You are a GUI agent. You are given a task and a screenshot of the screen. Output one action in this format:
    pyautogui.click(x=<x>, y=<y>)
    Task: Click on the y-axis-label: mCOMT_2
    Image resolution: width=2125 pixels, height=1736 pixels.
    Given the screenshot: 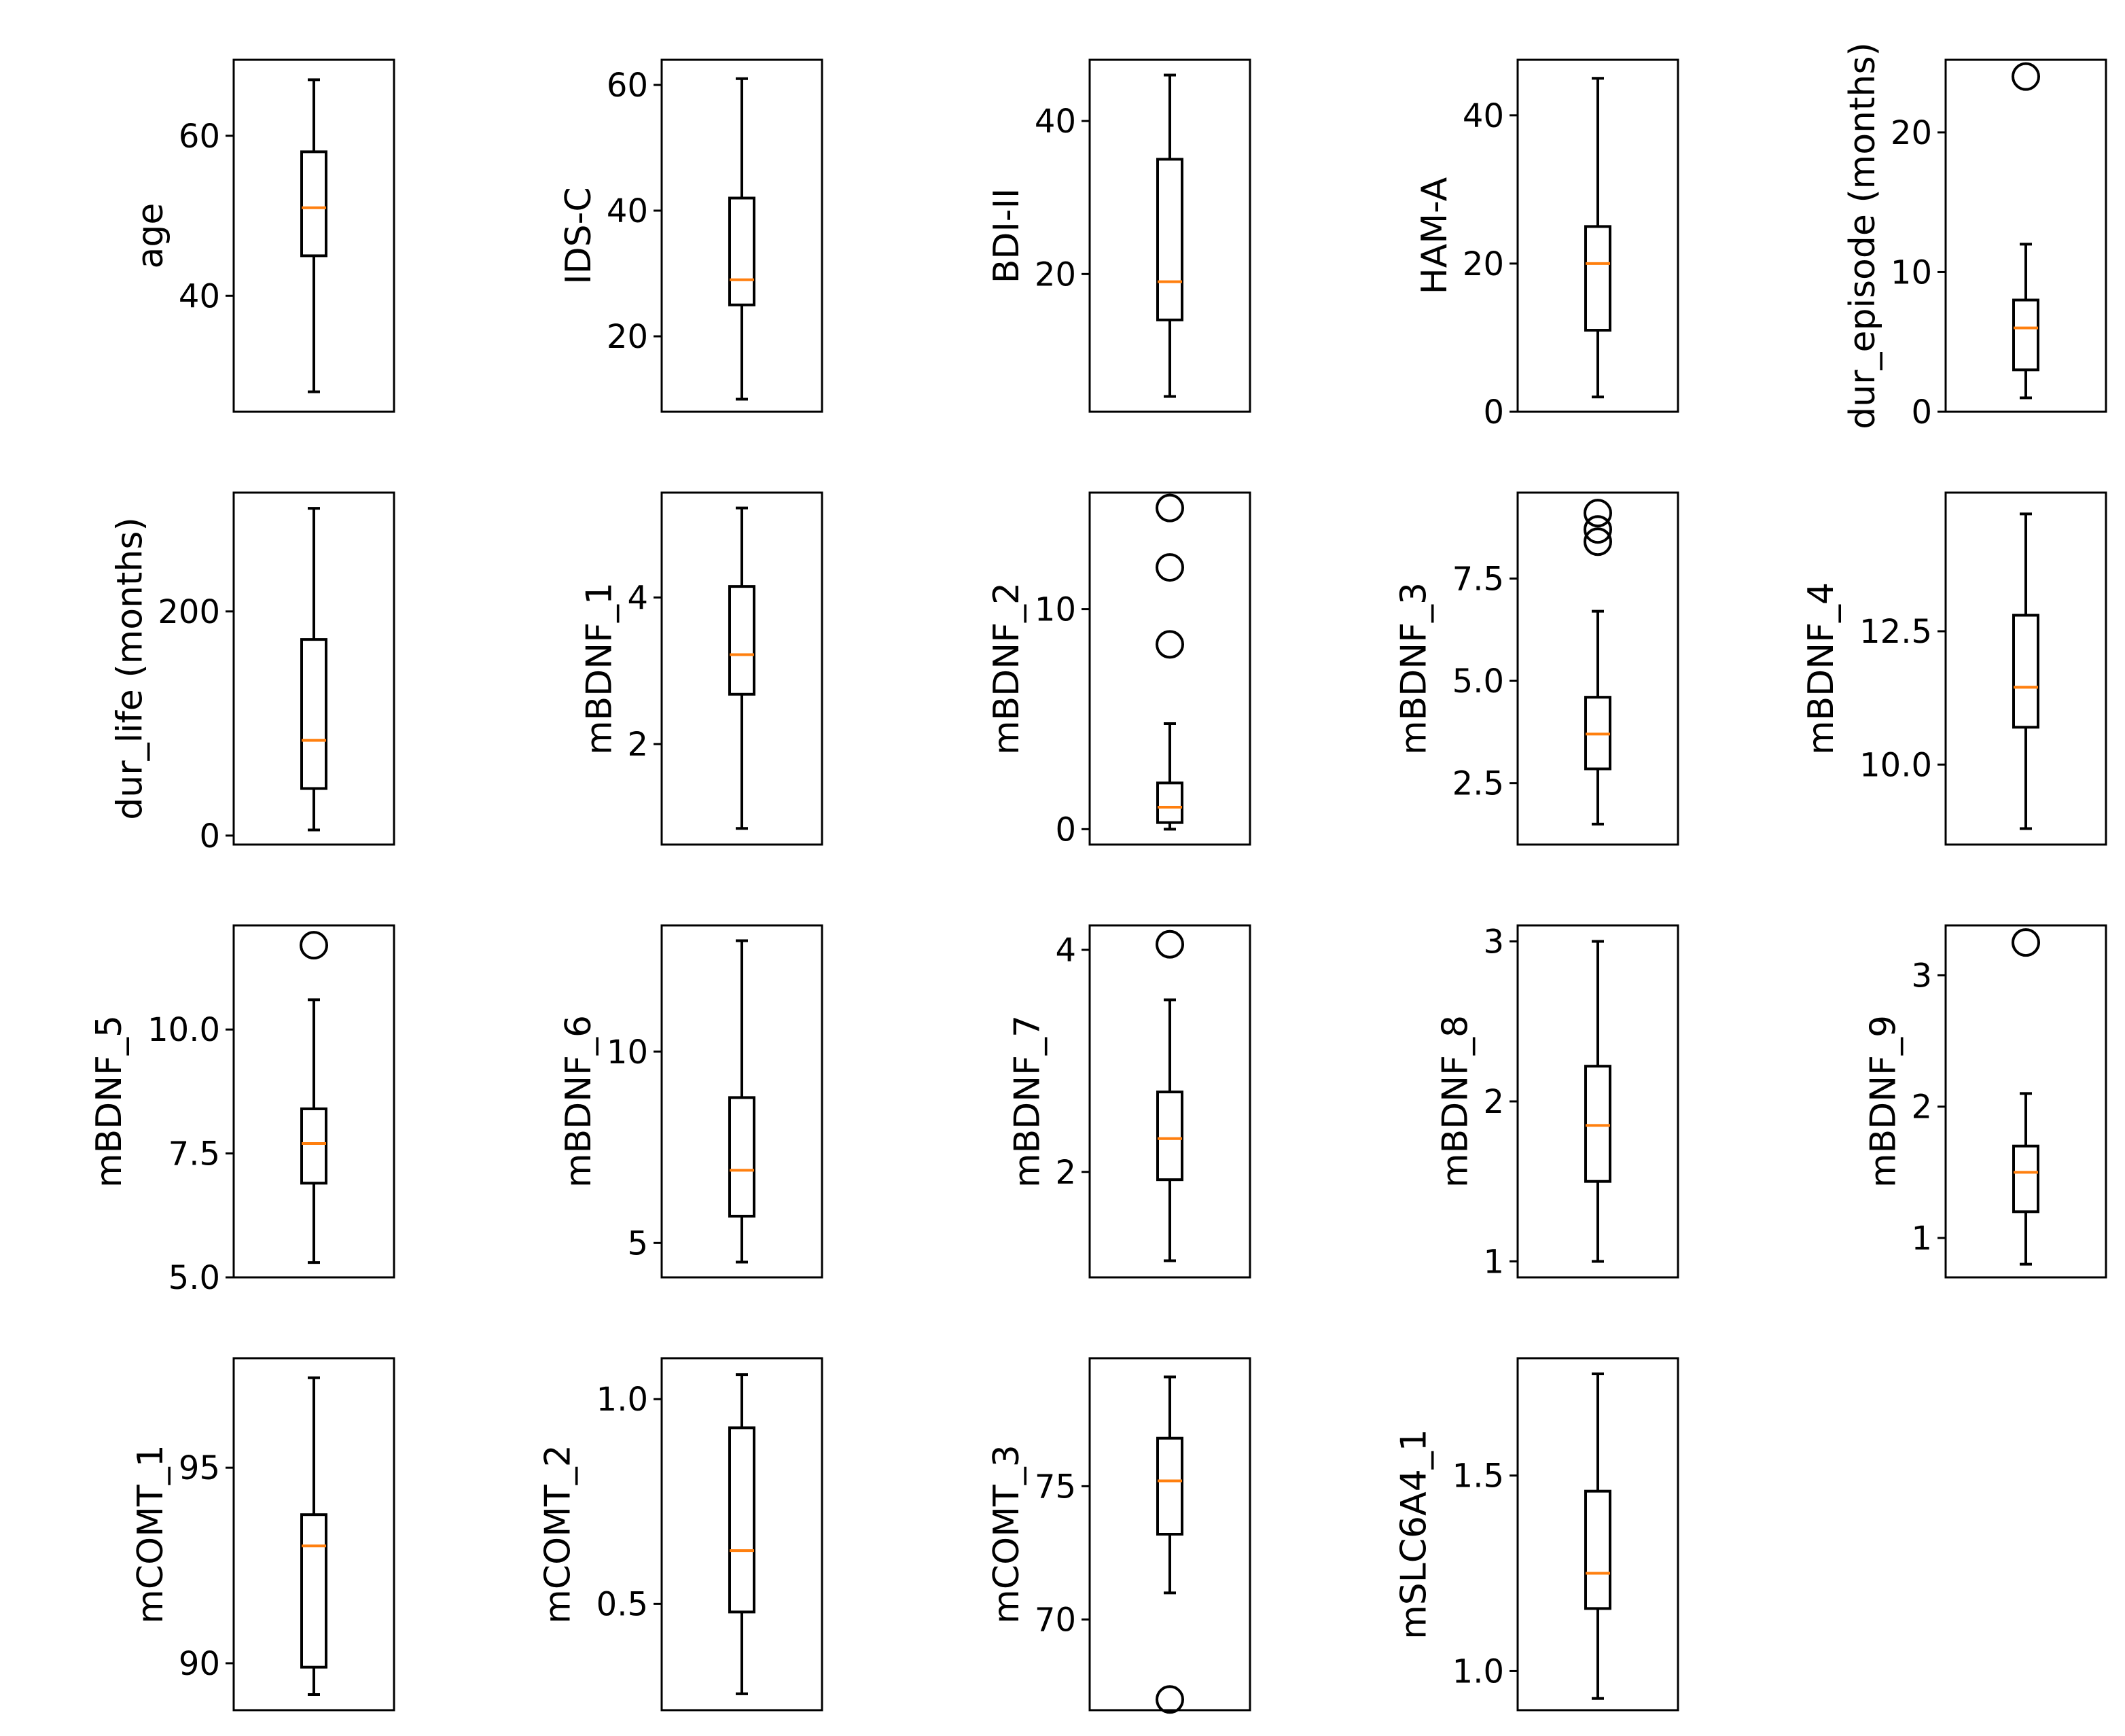 What is the action you would take?
    pyautogui.click(x=558, y=1534)
    